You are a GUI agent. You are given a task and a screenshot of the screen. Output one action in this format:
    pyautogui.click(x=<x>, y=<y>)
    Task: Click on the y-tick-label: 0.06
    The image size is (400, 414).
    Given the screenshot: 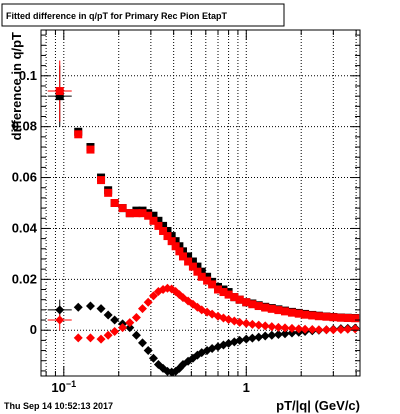 What is the action you would take?
    pyautogui.click(x=24, y=177)
    